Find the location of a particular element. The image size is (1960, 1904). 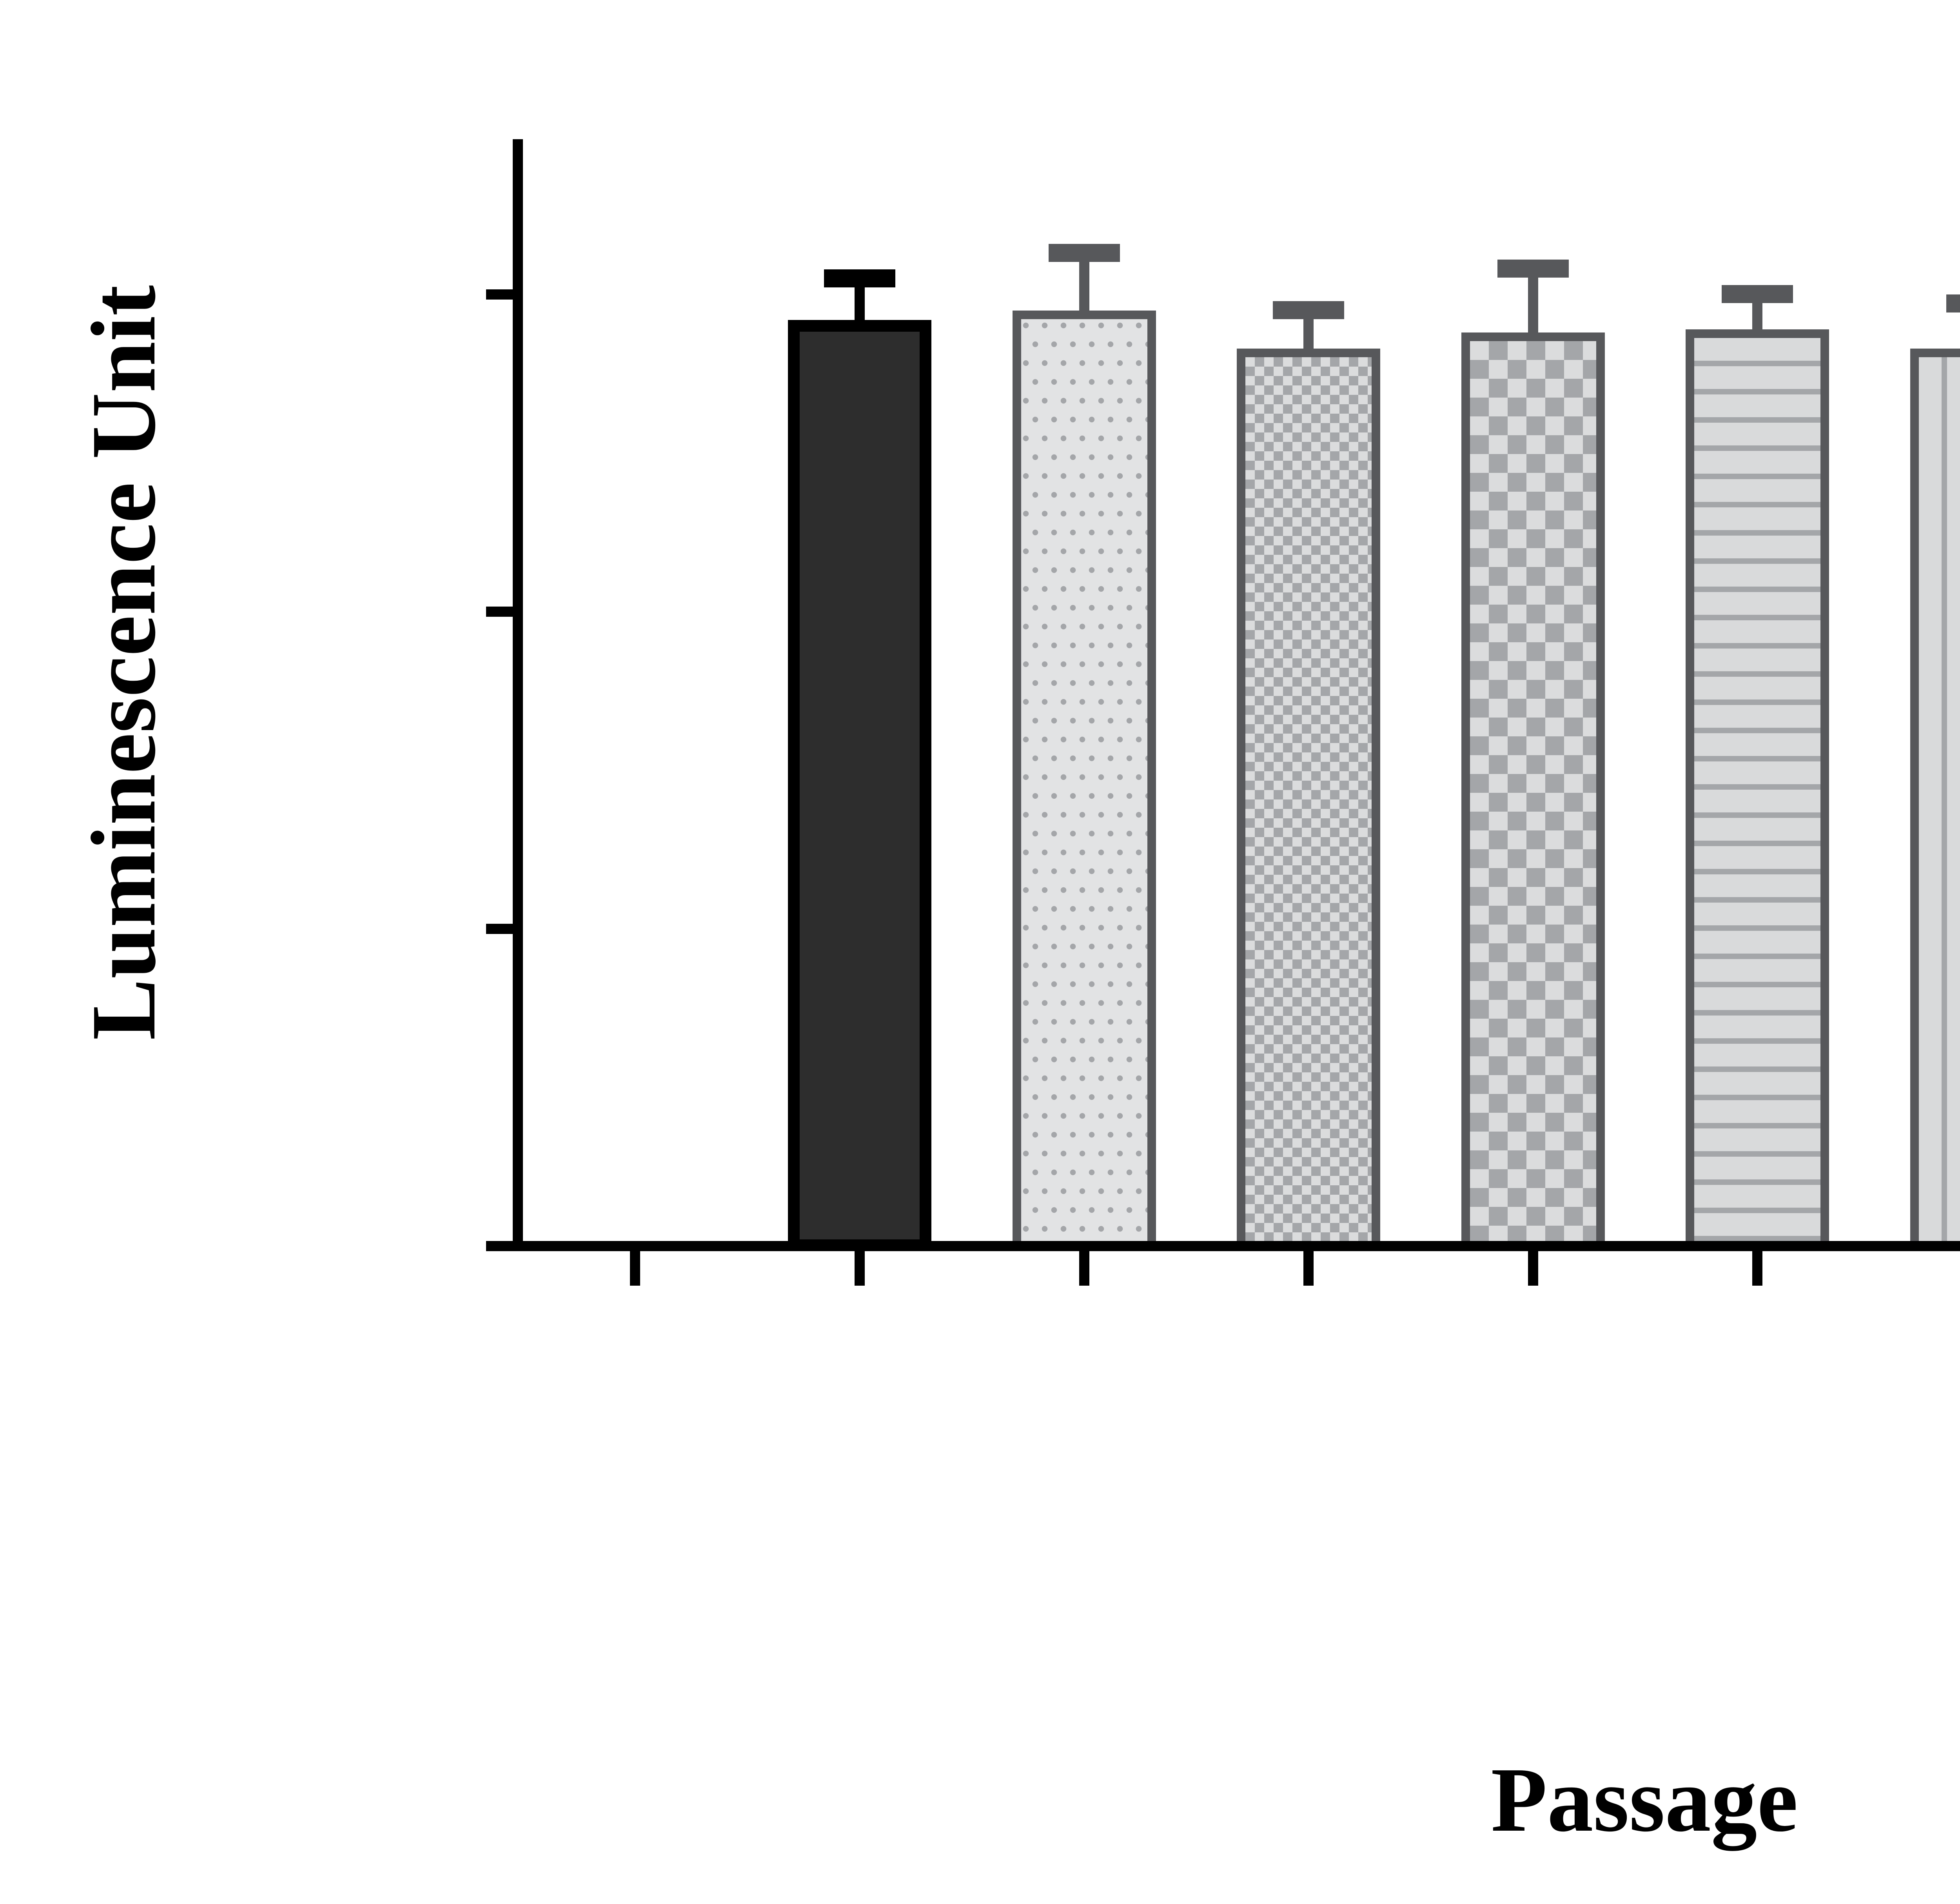

bar-siHA-Luc(P0) is located at coordinates (859, 785).